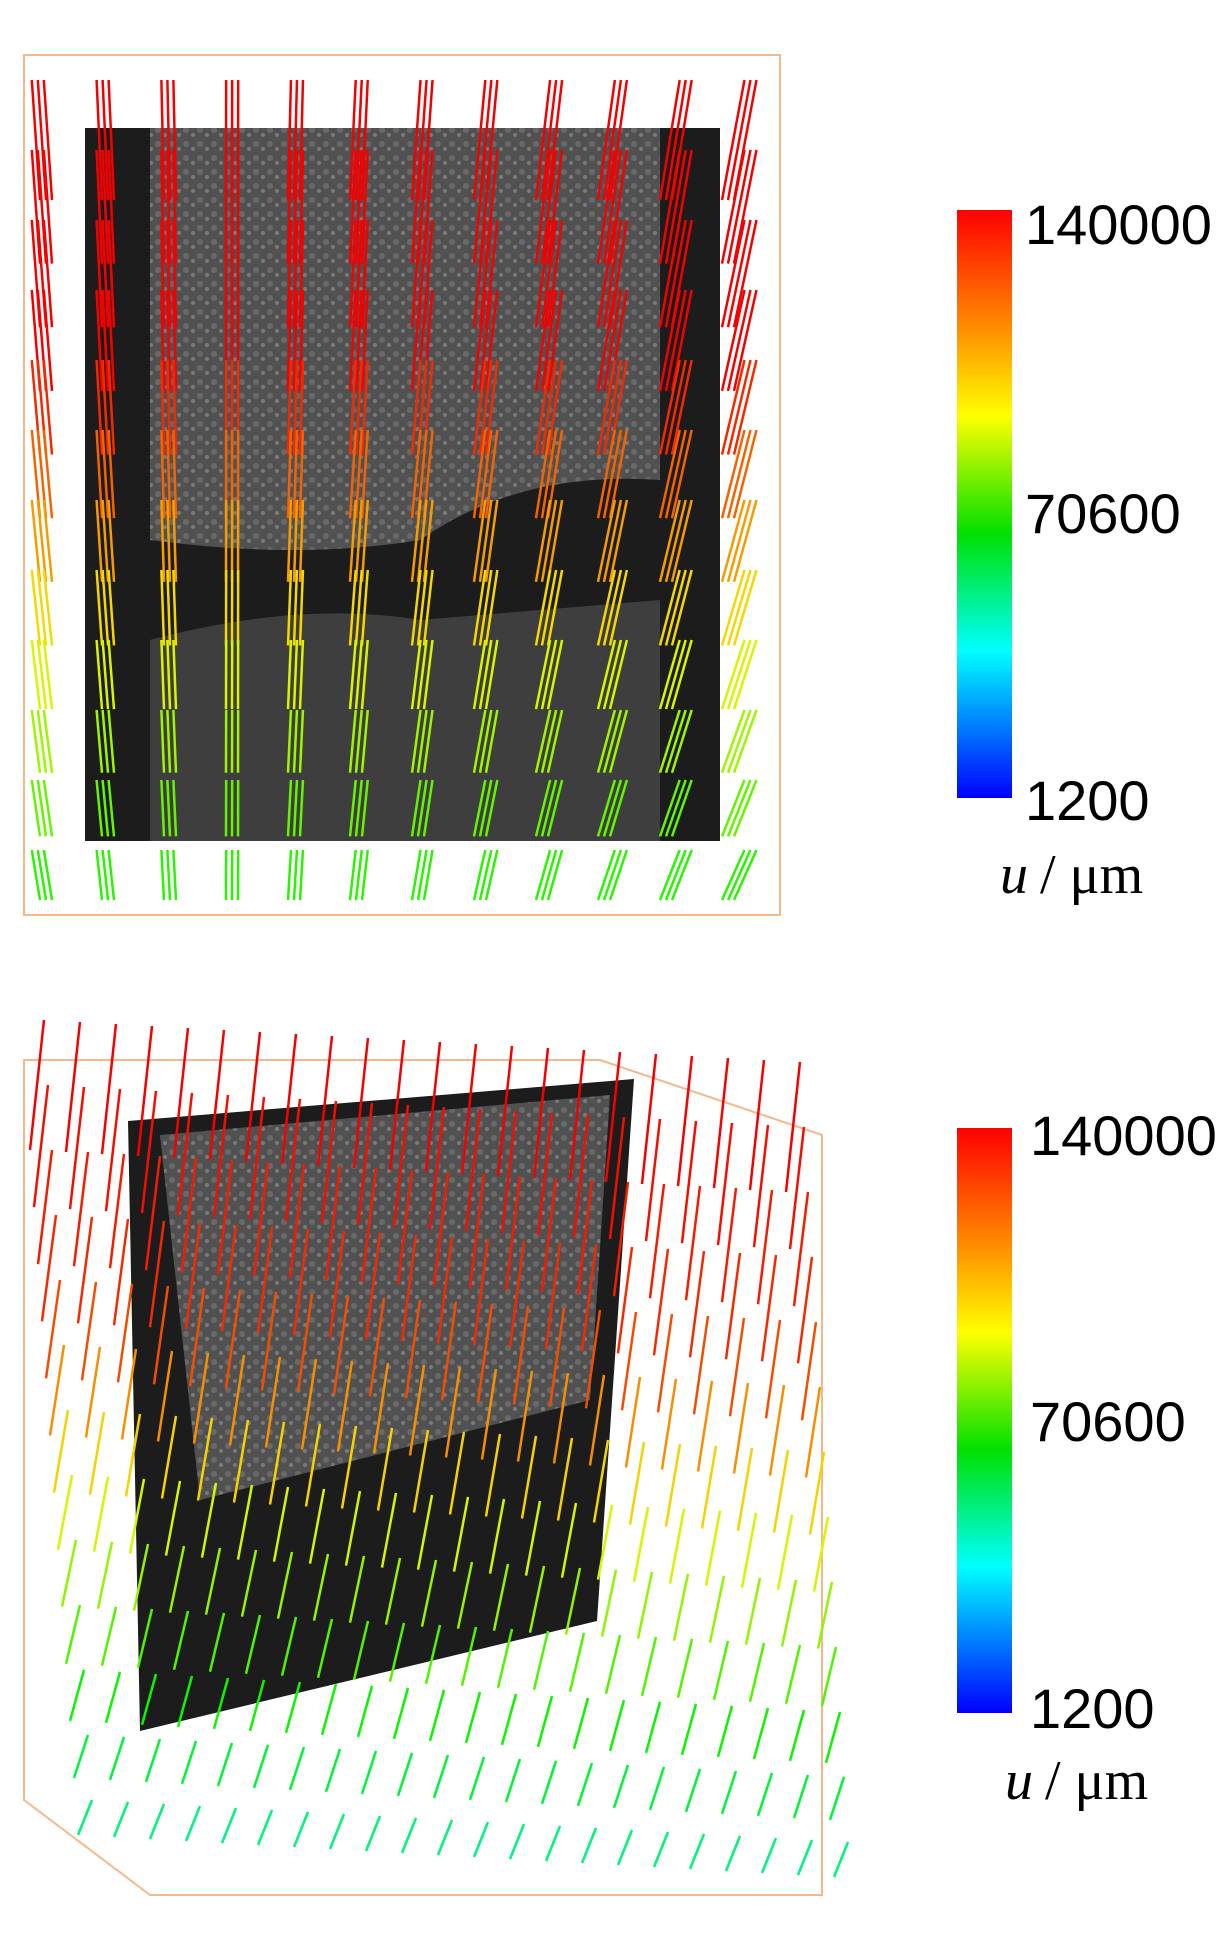 Image resolution: width=1219 pixels, height=1934 pixels. Describe the element at coordinates (1103, 513) in the screenshot. I see `colorbar-mid: 70600` at that location.